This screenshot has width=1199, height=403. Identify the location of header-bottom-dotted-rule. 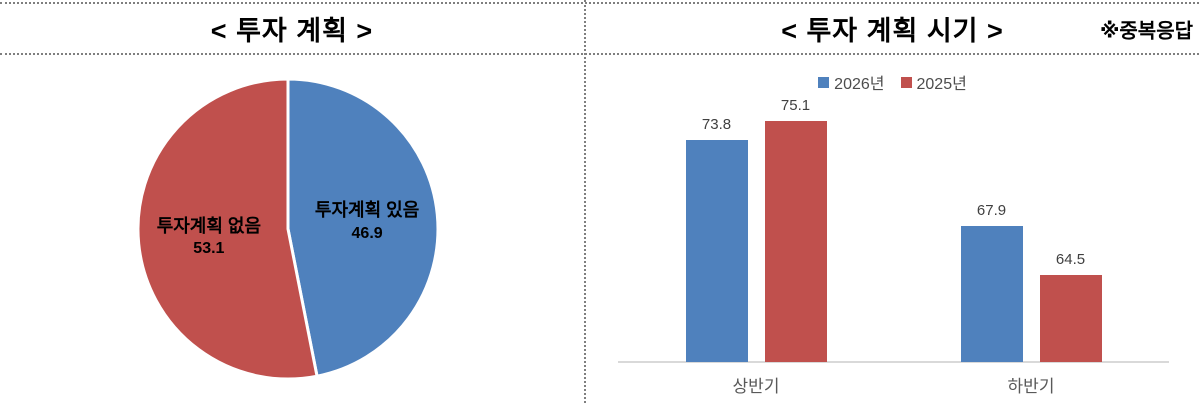
(599, 54).